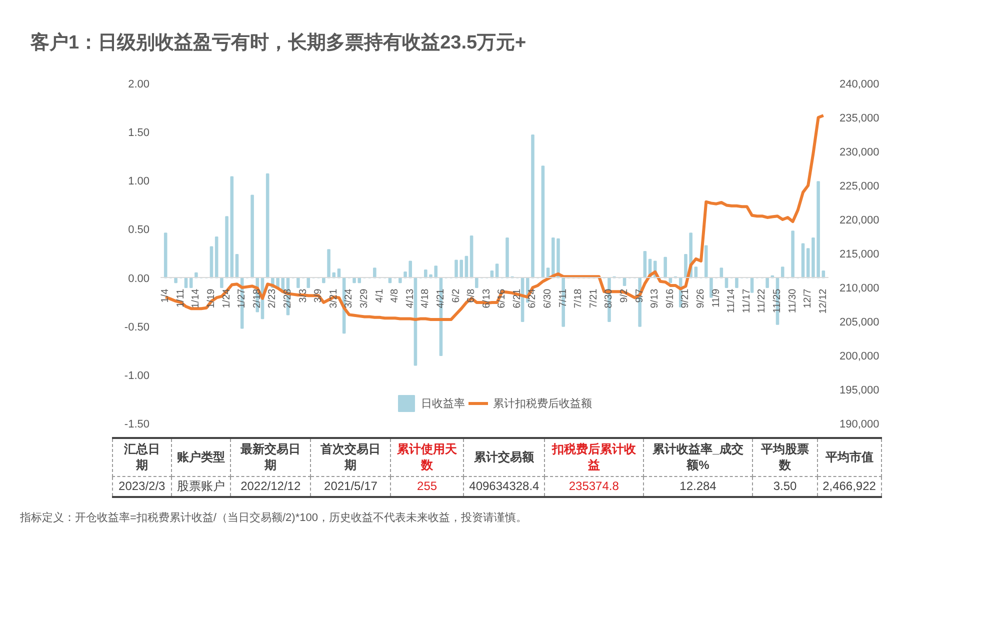 Image resolution: width=998 pixels, height=618 pixels. What do you see at coordinates (698, 457) in the screenshot?
I see `category-label: 累计收益率_成交额%` at bounding box center [698, 457].